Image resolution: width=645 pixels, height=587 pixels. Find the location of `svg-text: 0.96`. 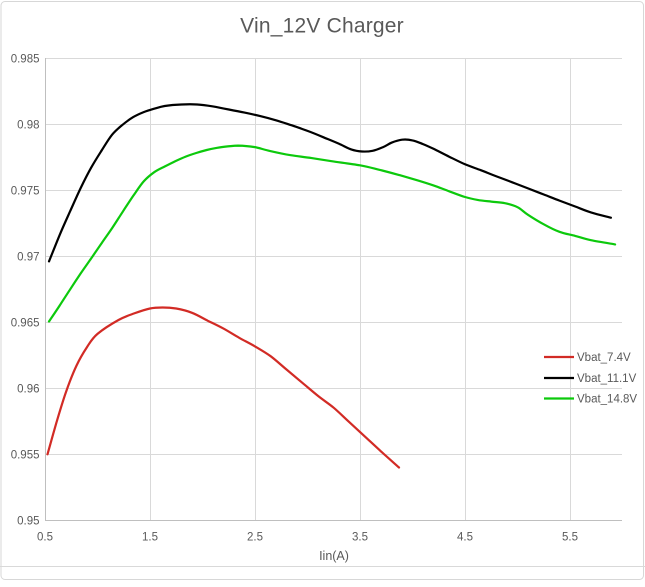

svg-text: 0.96 is located at coordinates (28, 389).